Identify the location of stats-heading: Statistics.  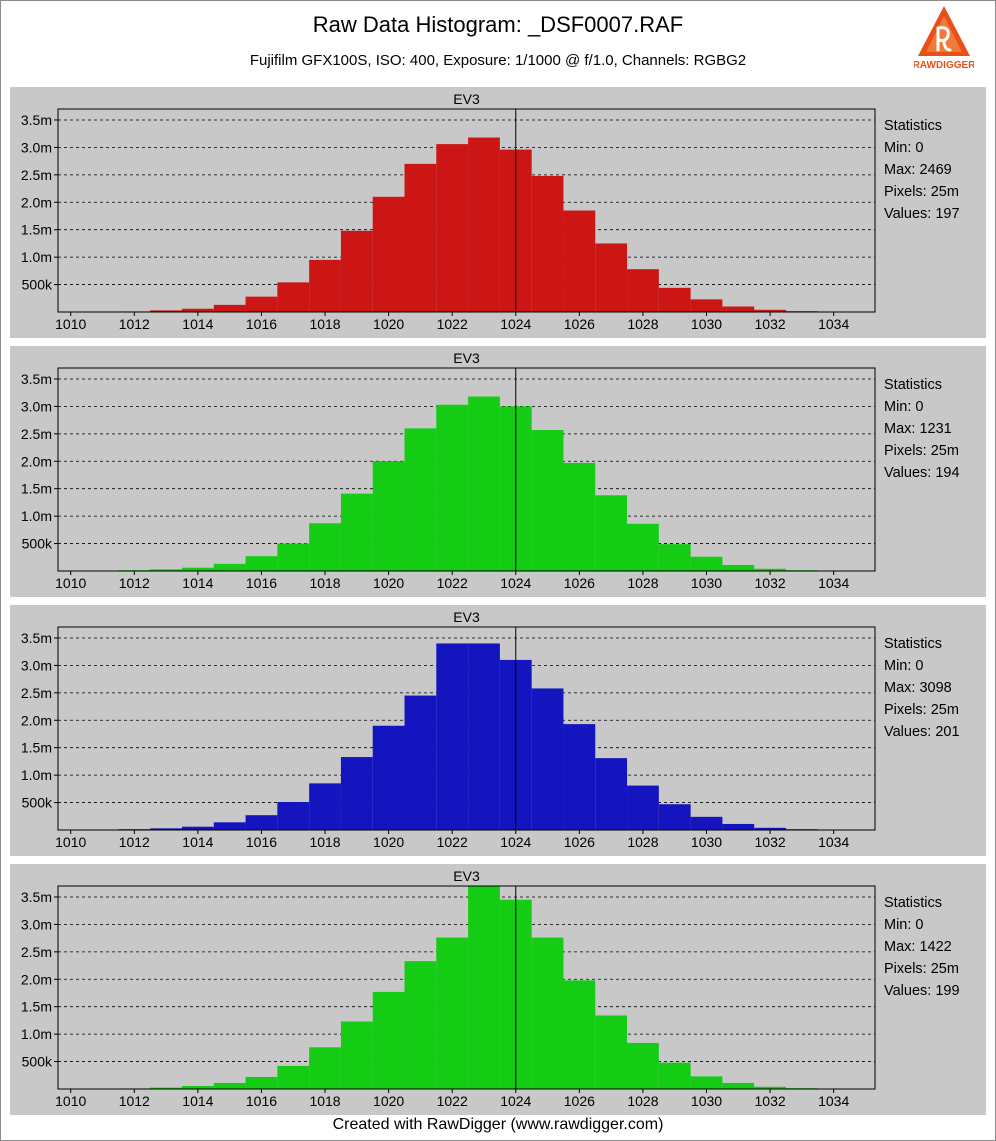
(913, 903).